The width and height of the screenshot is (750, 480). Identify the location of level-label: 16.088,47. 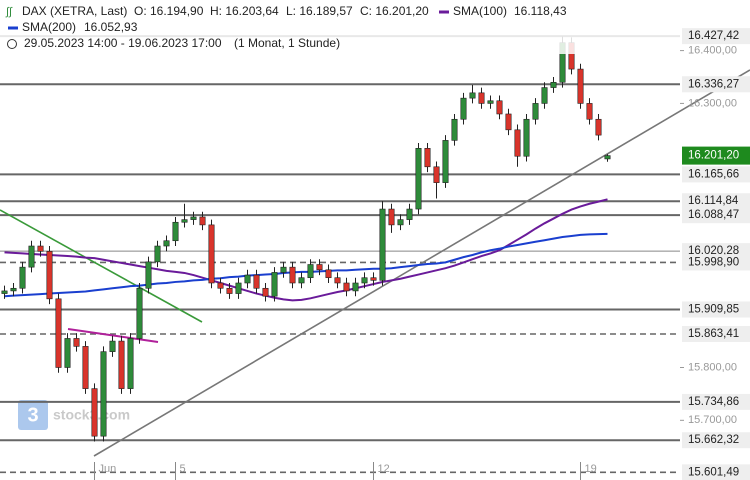
(713, 215).